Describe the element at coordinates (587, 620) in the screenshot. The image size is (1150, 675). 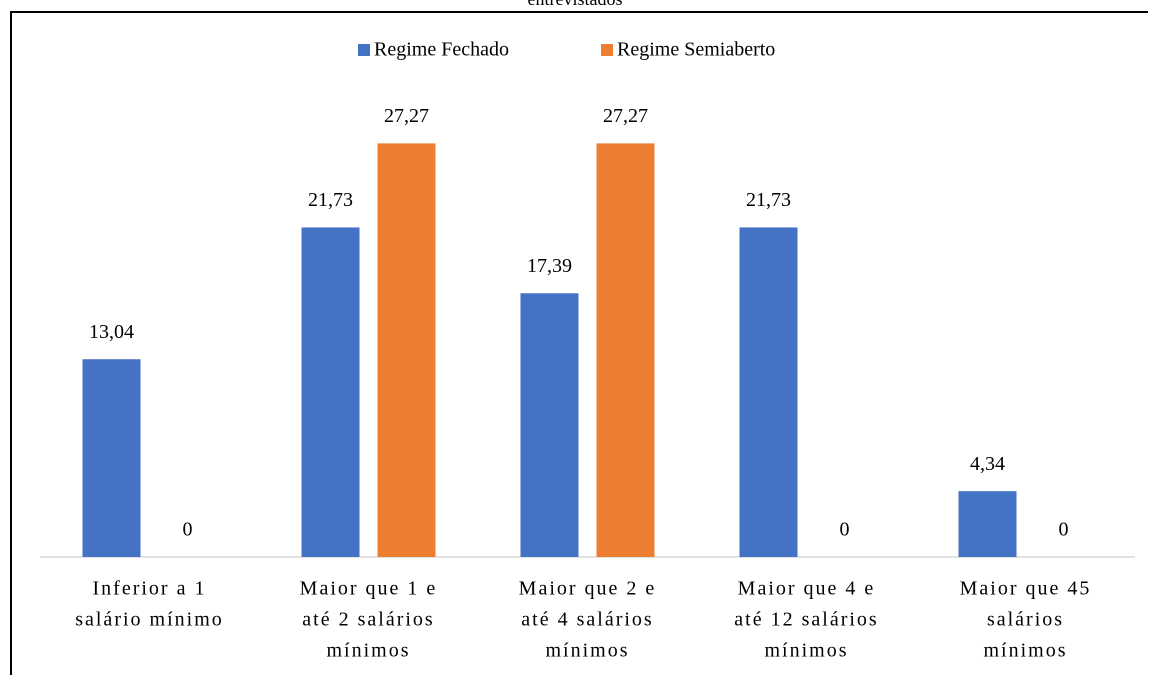
I see `x-tick-label: até 4 salários` at that location.